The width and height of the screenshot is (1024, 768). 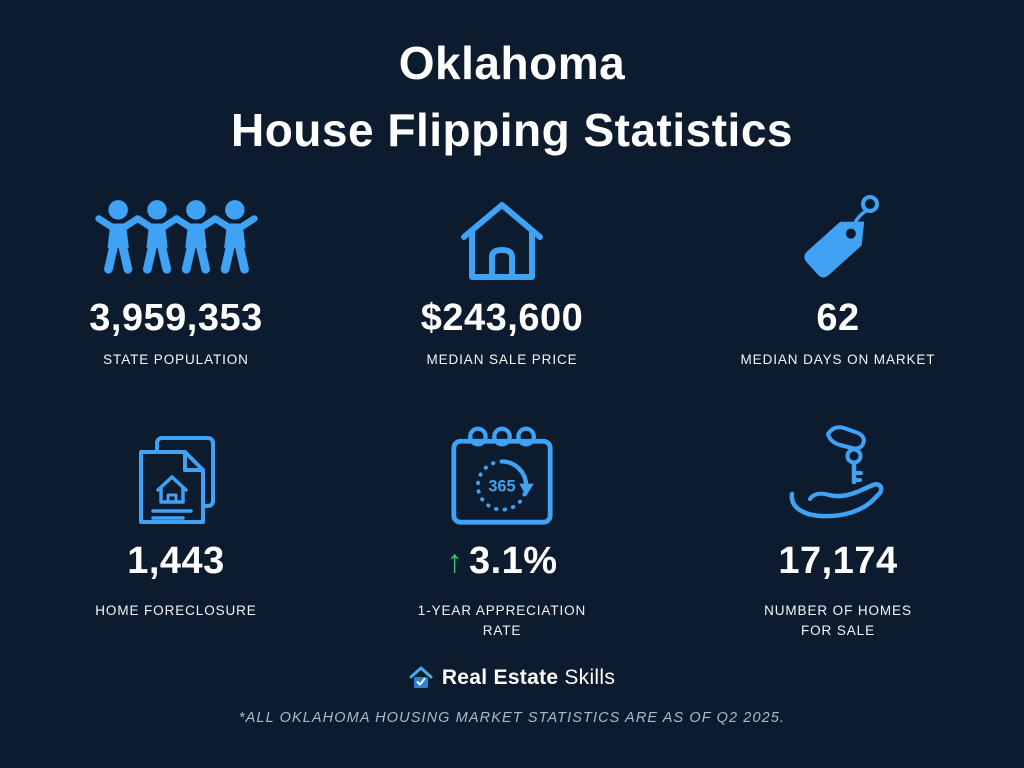 I want to click on title-line-1: Oklahoma, so click(x=512, y=63).